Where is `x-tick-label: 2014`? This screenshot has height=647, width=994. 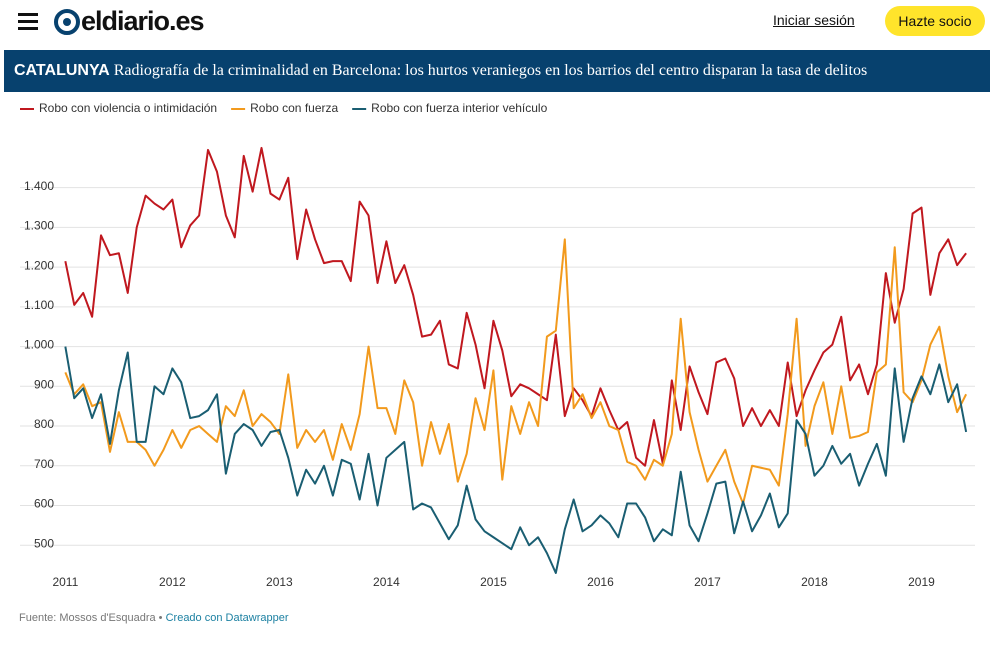
x-tick-label: 2014 is located at coordinates (386, 582).